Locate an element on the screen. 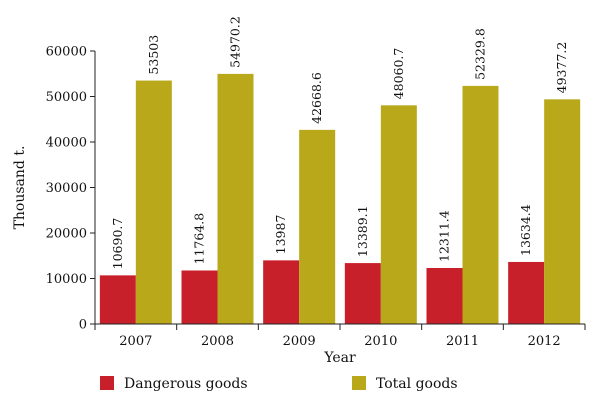 The width and height of the screenshot is (593, 395). data-label-dangerous-goods-2011: 12311.4 is located at coordinates (444, 236).